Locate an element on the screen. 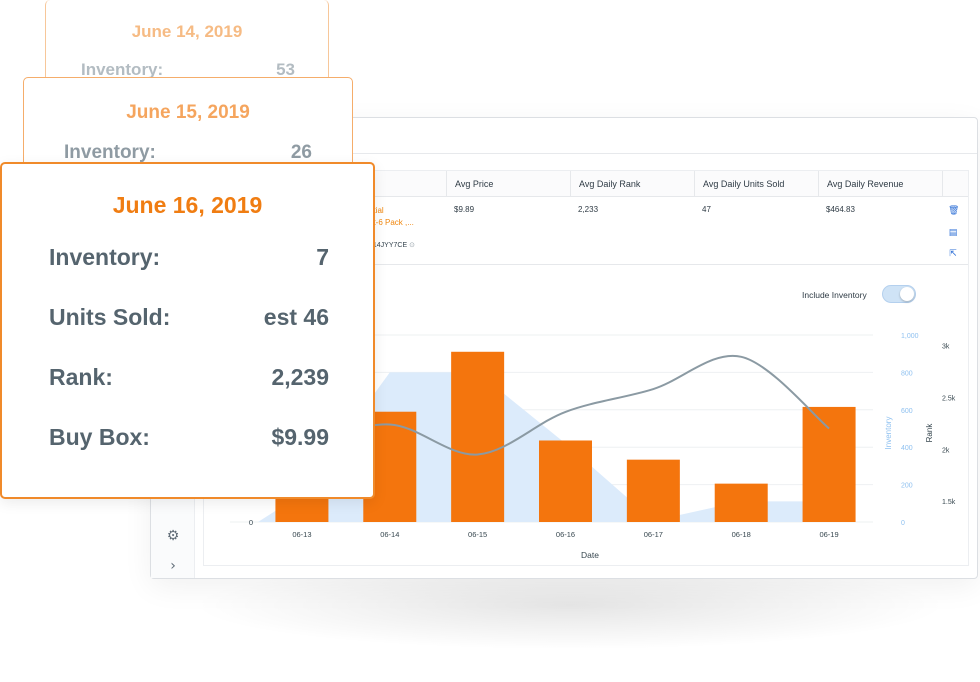 This screenshot has height=682, width=980. rank-tick-label: 1.5k is located at coordinates (949, 502).